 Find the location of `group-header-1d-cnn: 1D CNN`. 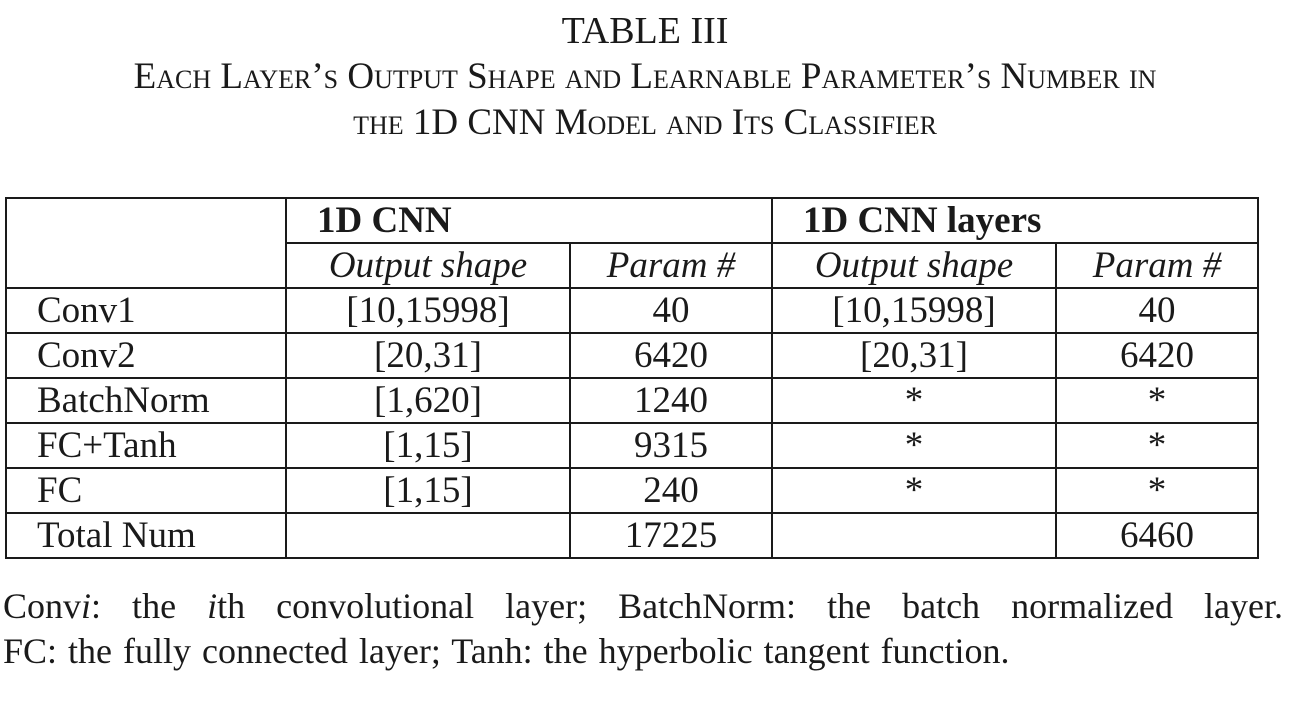

group-header-1d-cnn: 1D CNN is located at coordinates (529, 220).